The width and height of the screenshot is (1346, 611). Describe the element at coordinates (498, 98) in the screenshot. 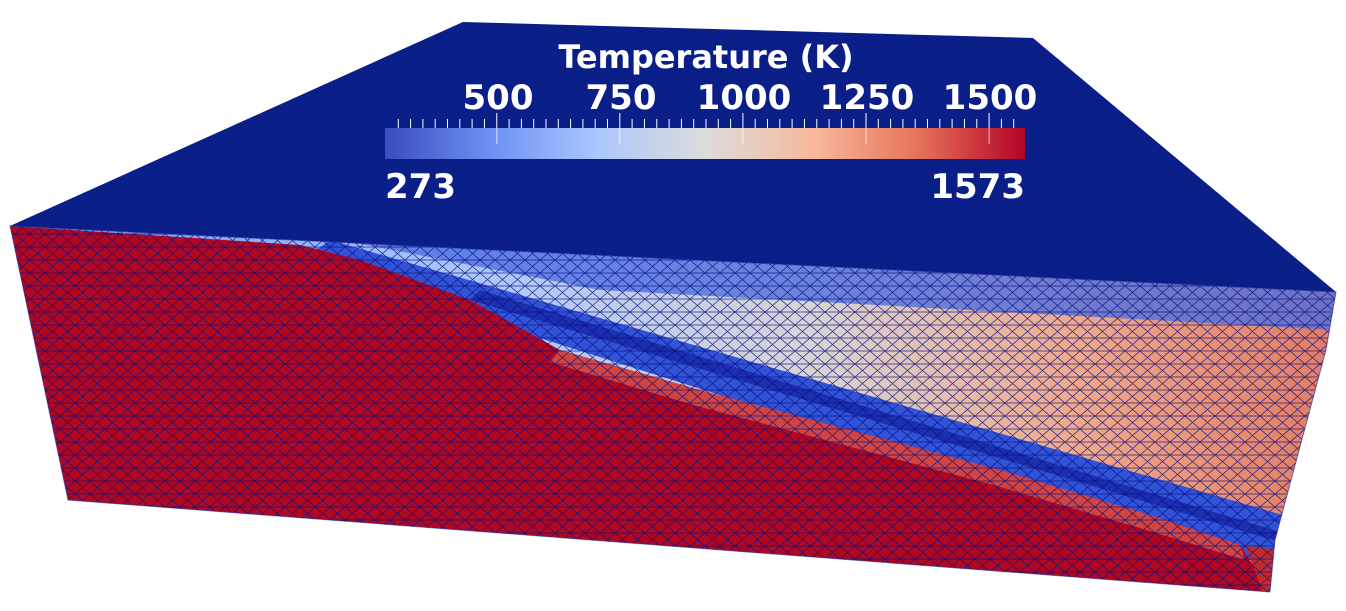

I see `colorbar-tick-label: 500` at that location.